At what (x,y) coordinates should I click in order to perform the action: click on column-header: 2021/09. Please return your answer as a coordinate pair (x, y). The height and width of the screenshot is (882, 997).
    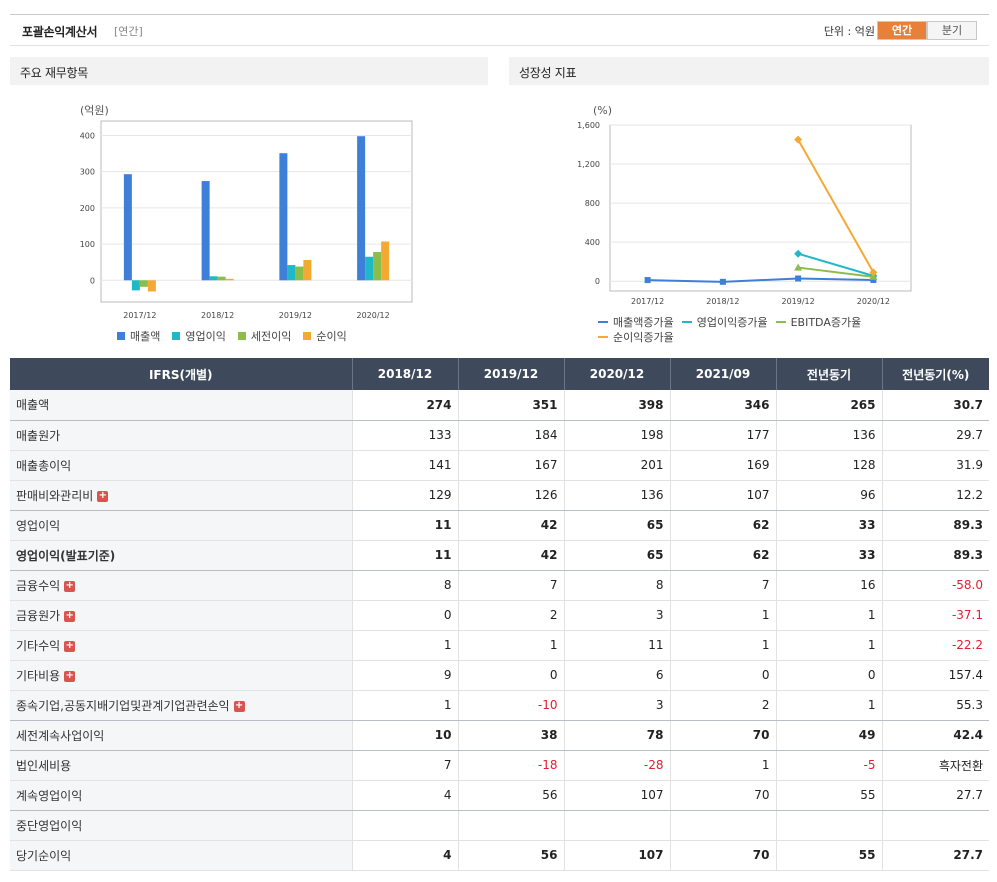
    Looking at the image, I should click on (722, 374).